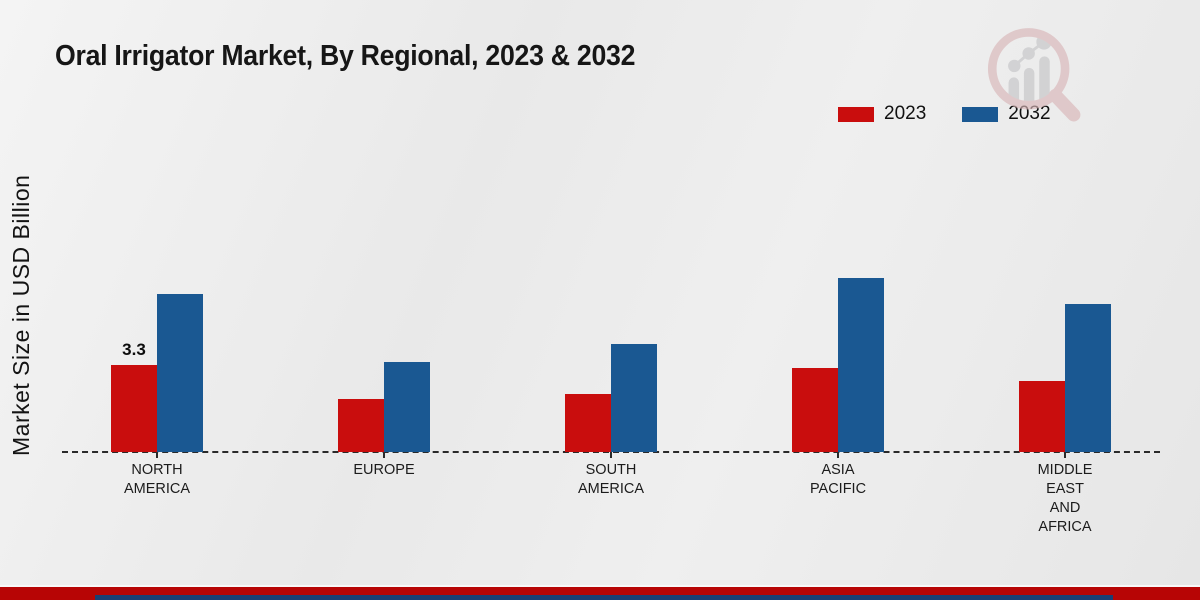 The width and height of the screenshot is (1200, 600). Describe the element at coordinates (861, 365) in the screenshot. I see `bar-2032-asia-pacific` at that location.